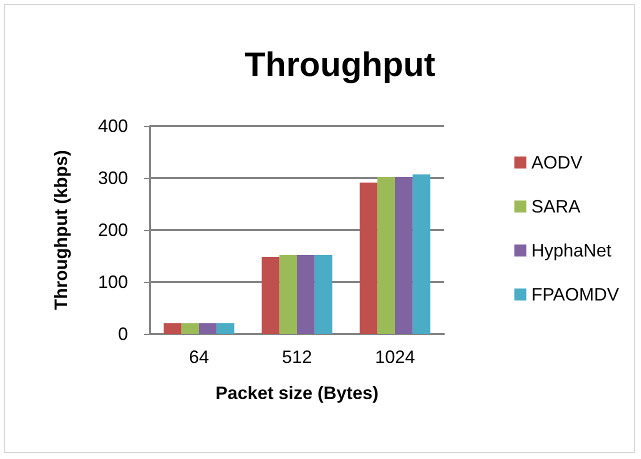 This screenshot has height=459, width=641. Describe the element at coordinates (340, 65) in the screenshot. I see `chart-title: Throughput` at that location.